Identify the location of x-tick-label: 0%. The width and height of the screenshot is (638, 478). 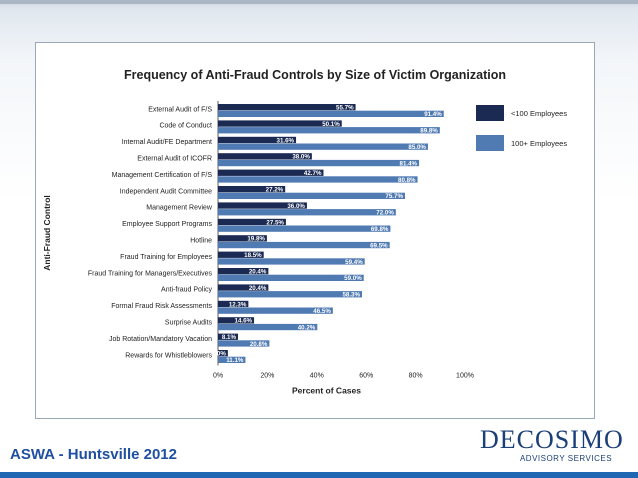
(218, 375).